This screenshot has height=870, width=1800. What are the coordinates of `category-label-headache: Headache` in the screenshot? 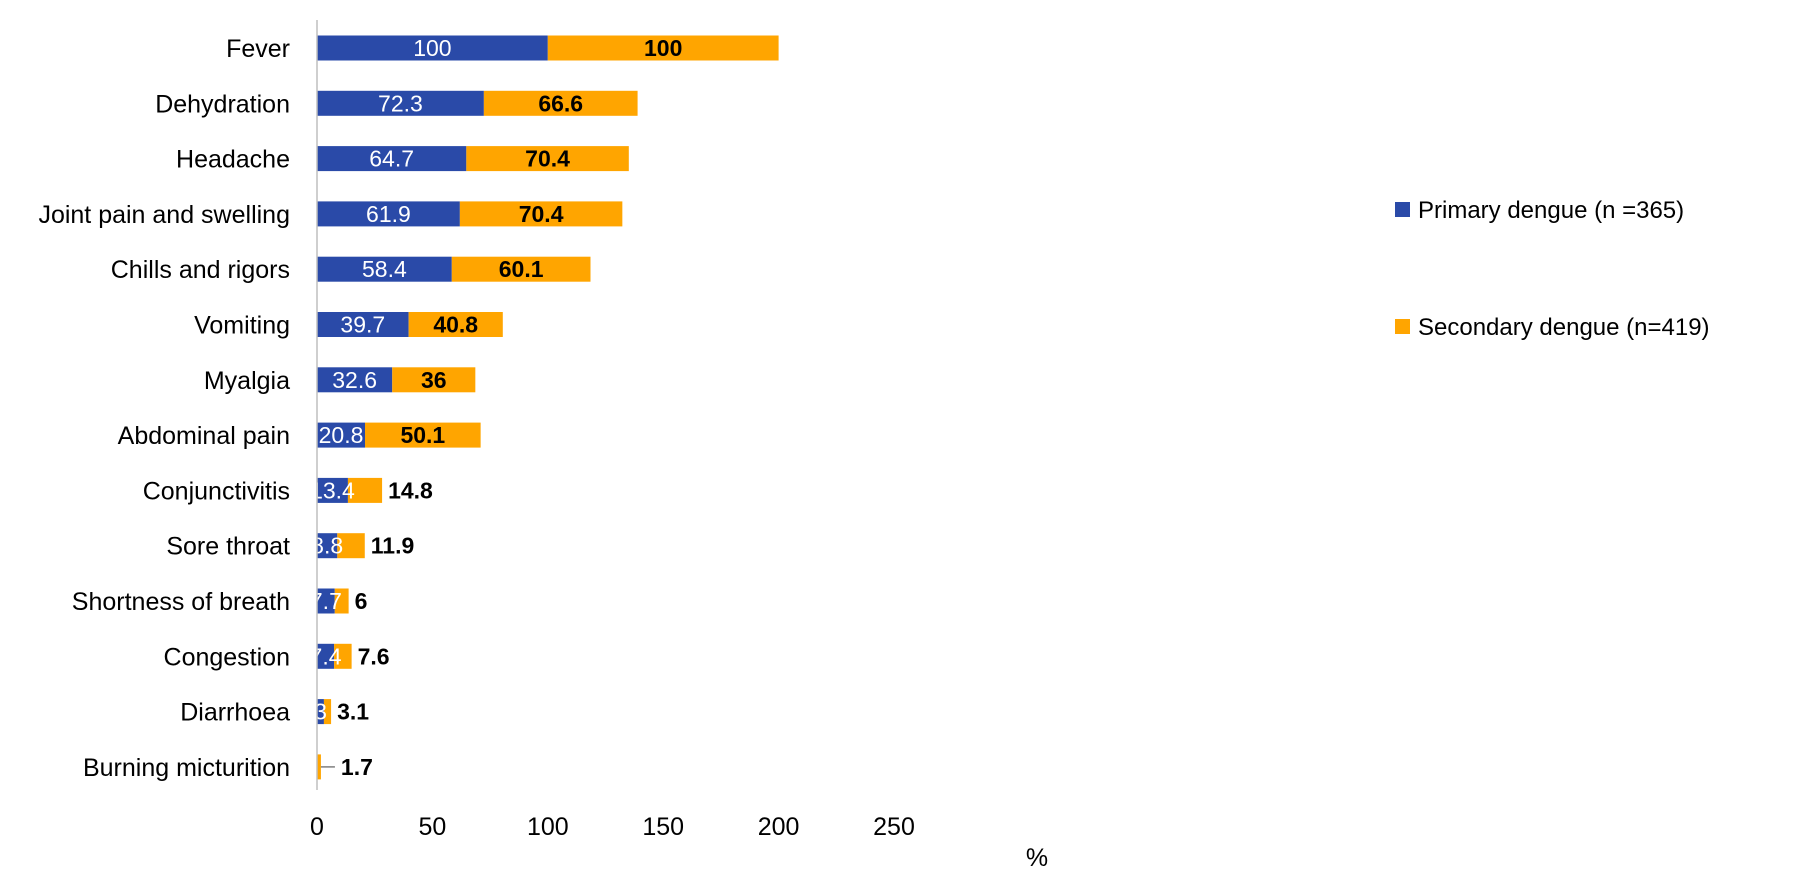 It's located at (233, 160).